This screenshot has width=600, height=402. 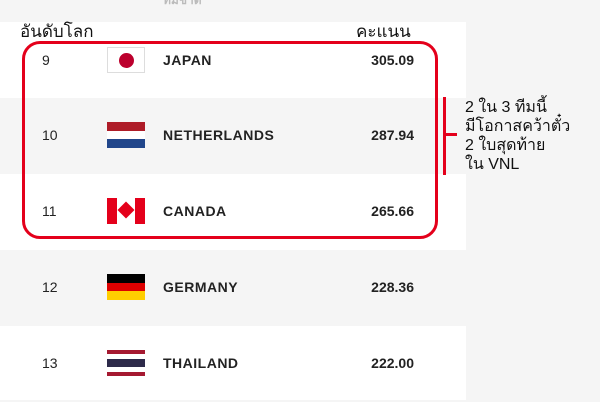 I want to click on rank: 10, so click(x=50, y=135).